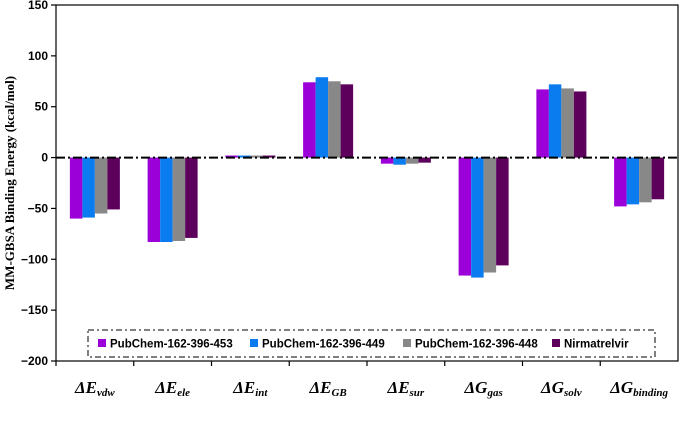 The width and height of the screenshot is (685, 423). I want to click on x-tick-label-sub: sur, so click(417, 393).